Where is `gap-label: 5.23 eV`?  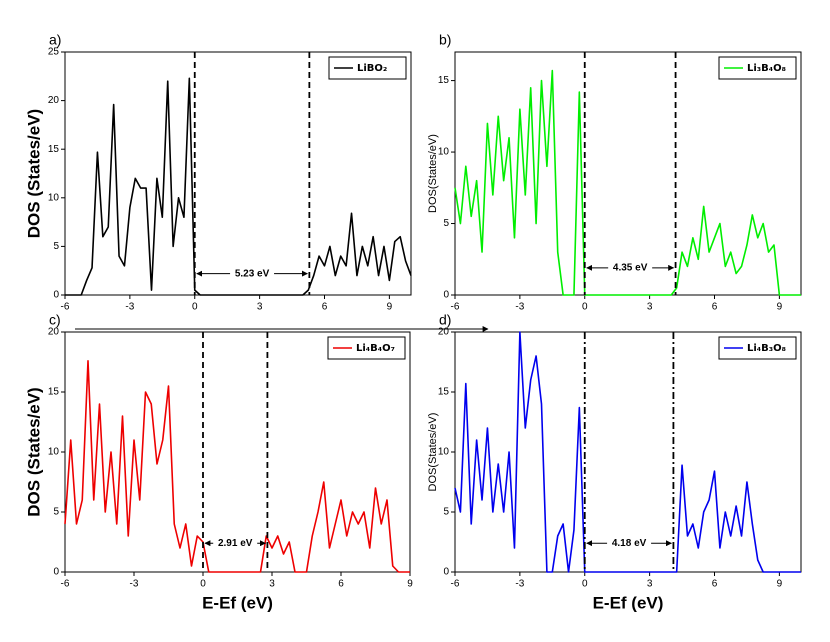 gap-label: 5.23 eV is located at coordinates (252, 273).